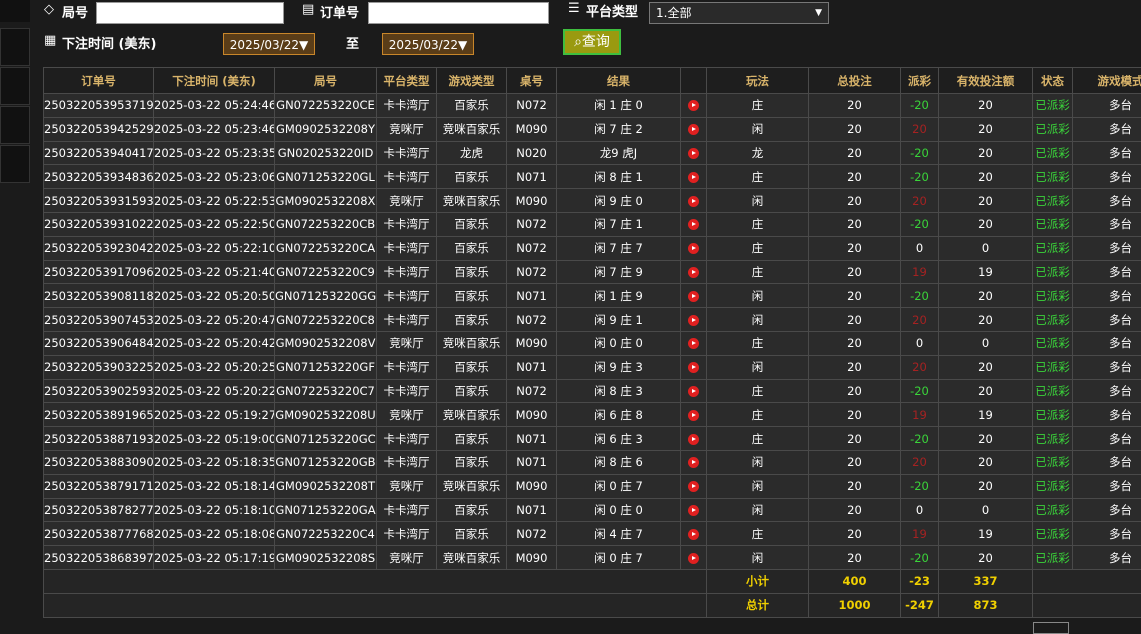 The image size is (1141, 634). I want to click on date-to: 2025/03/22▼, so click(428, 44).